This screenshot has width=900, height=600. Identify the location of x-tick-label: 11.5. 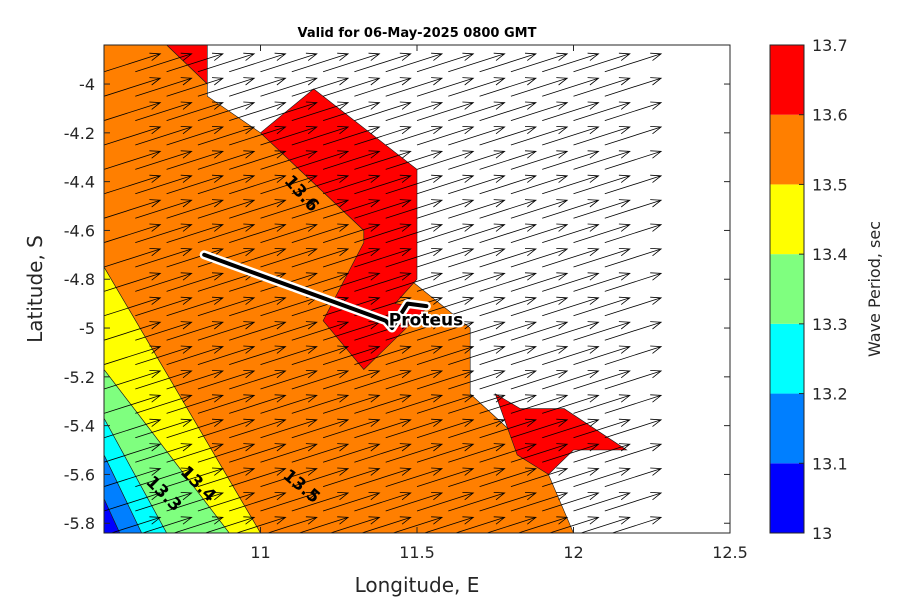
(417, 552).